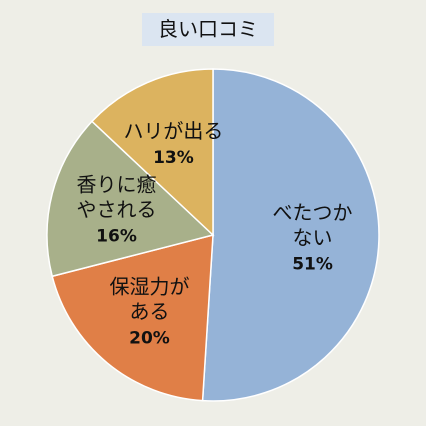 The height and width of the screenshot is (426, 426). Describe the element at coordinates (149, 338) in the screenshot. I see `value-label: 20%` at that location.